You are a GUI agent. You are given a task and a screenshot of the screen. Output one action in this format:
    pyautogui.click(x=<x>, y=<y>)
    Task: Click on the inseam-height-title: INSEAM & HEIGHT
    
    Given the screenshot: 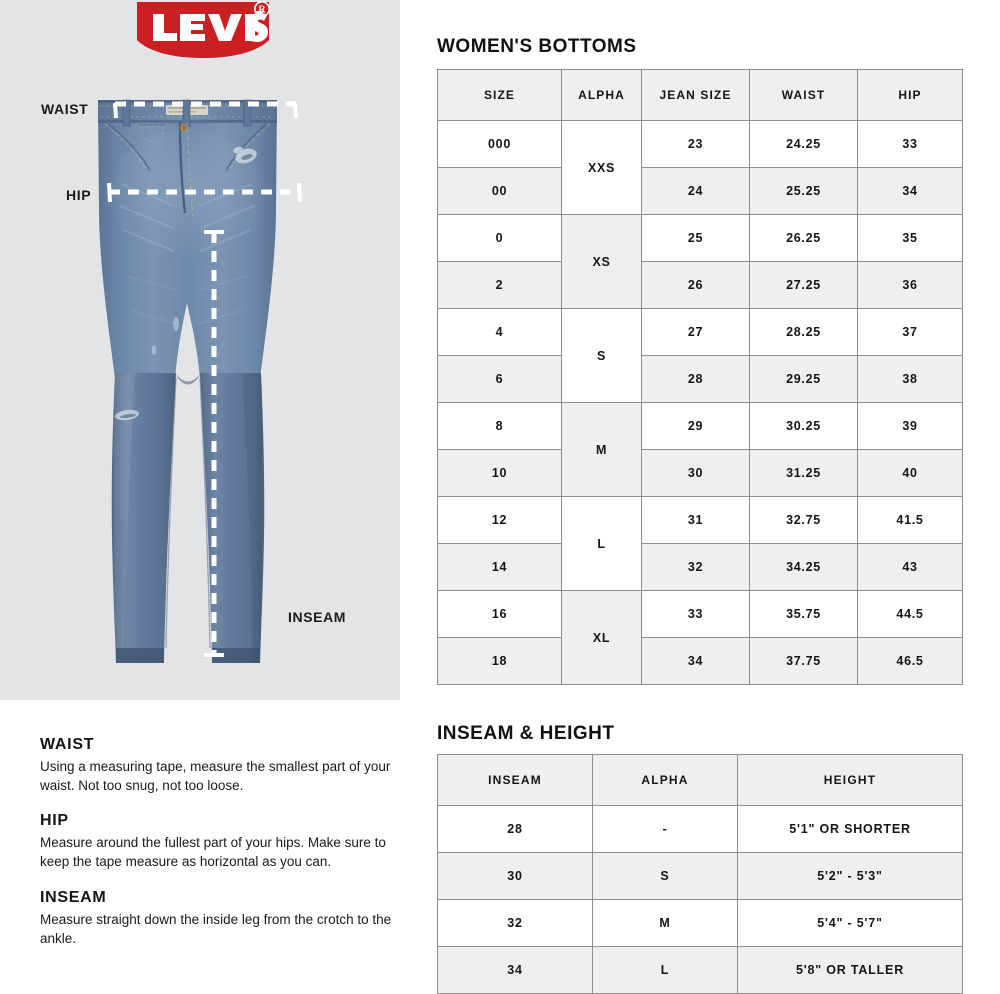 What is the action you would take?
    pyautogui.click(x=526, y=733)
    